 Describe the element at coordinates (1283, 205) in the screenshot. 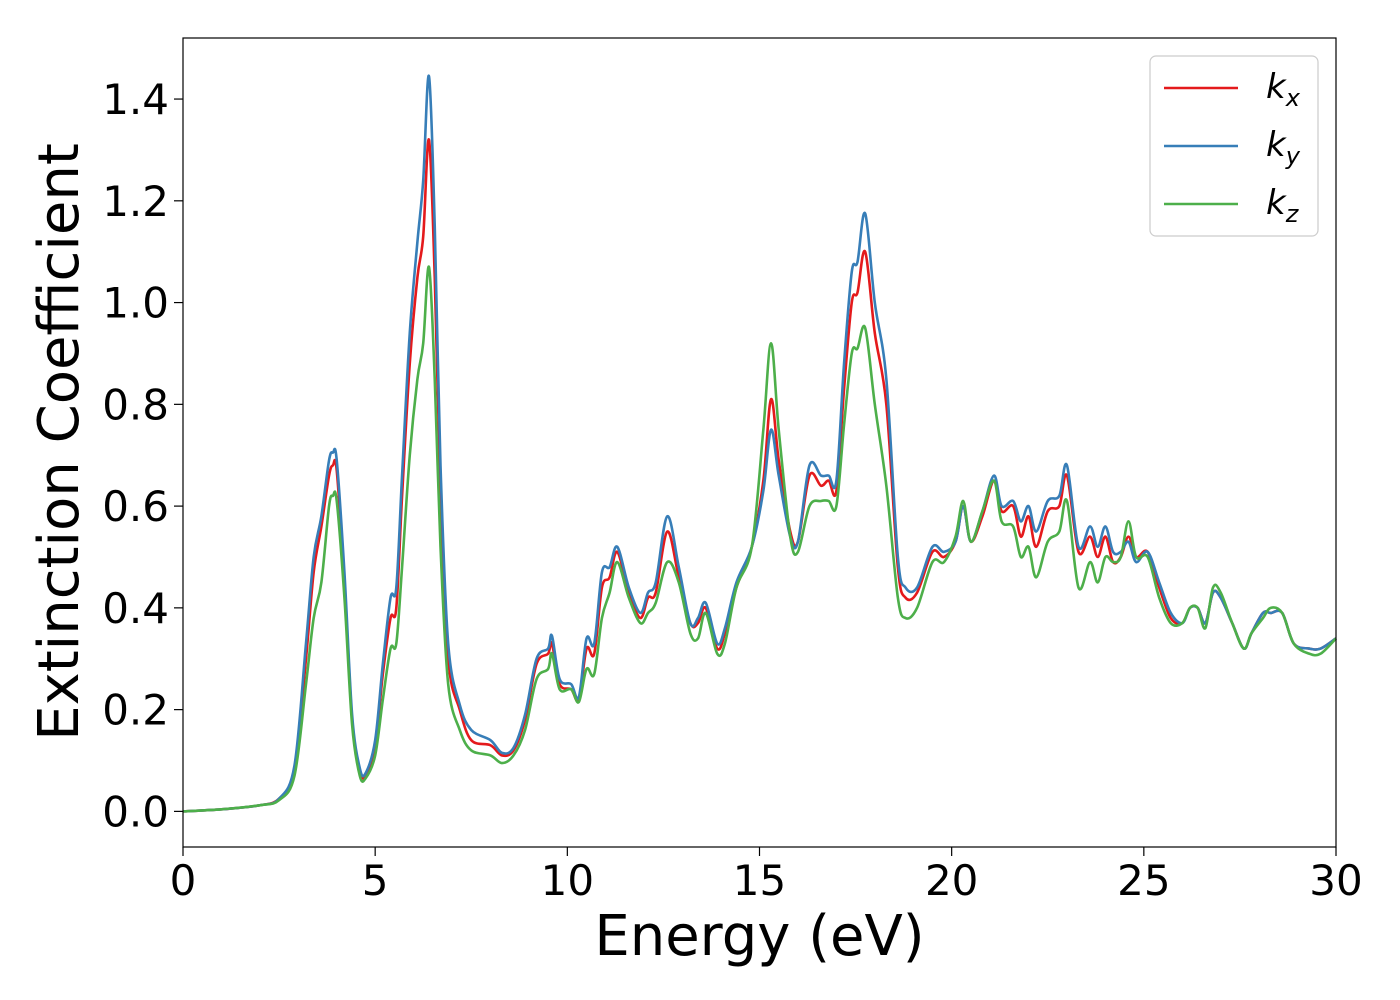

I see `legend-label-k-z: kz` at that location.